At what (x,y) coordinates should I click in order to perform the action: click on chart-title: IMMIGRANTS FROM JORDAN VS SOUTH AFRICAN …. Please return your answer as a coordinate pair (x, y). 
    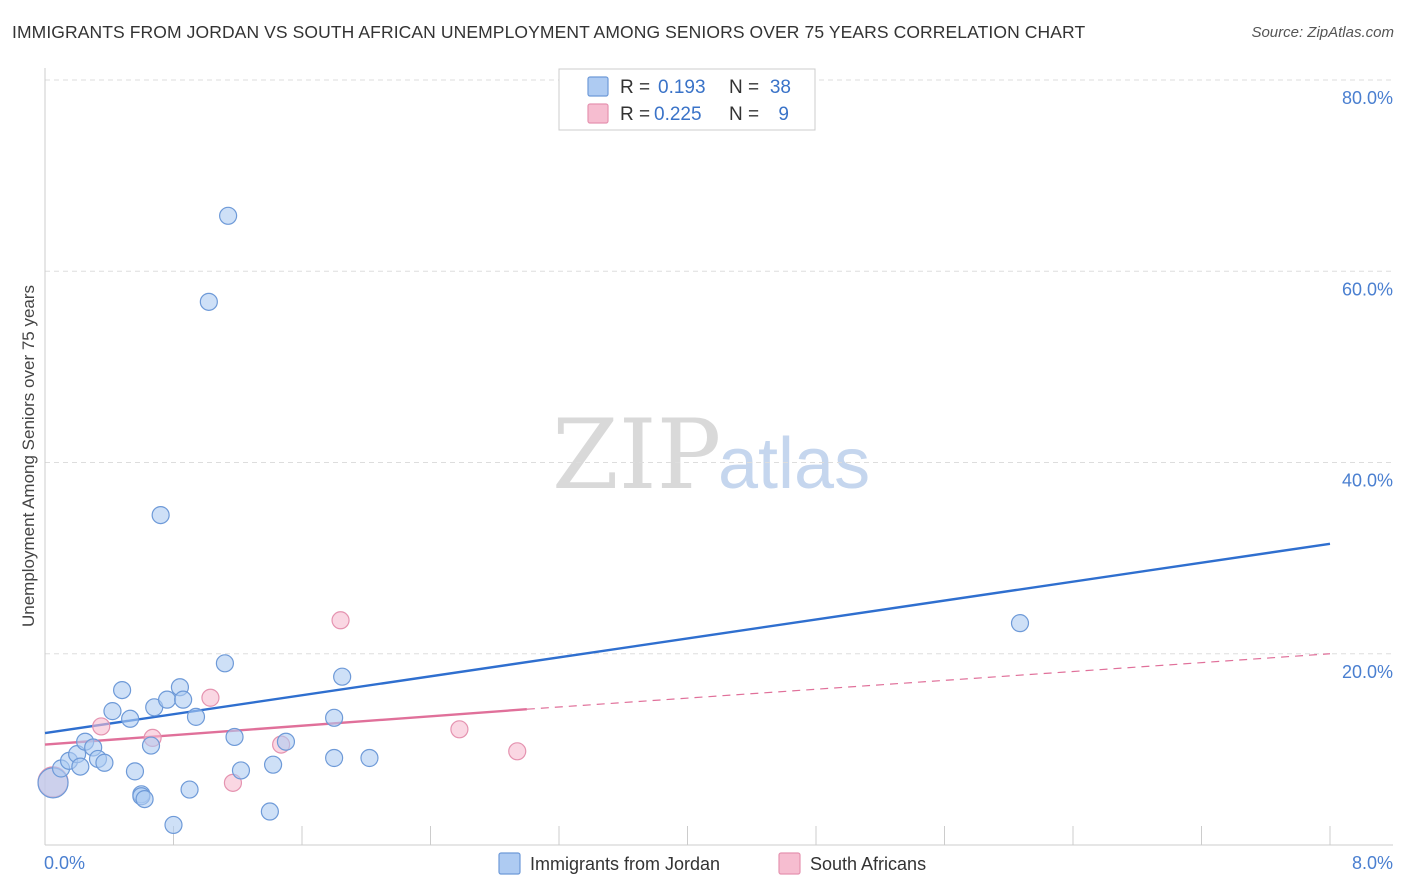
    Looking at the image, I should click on (549, 32).